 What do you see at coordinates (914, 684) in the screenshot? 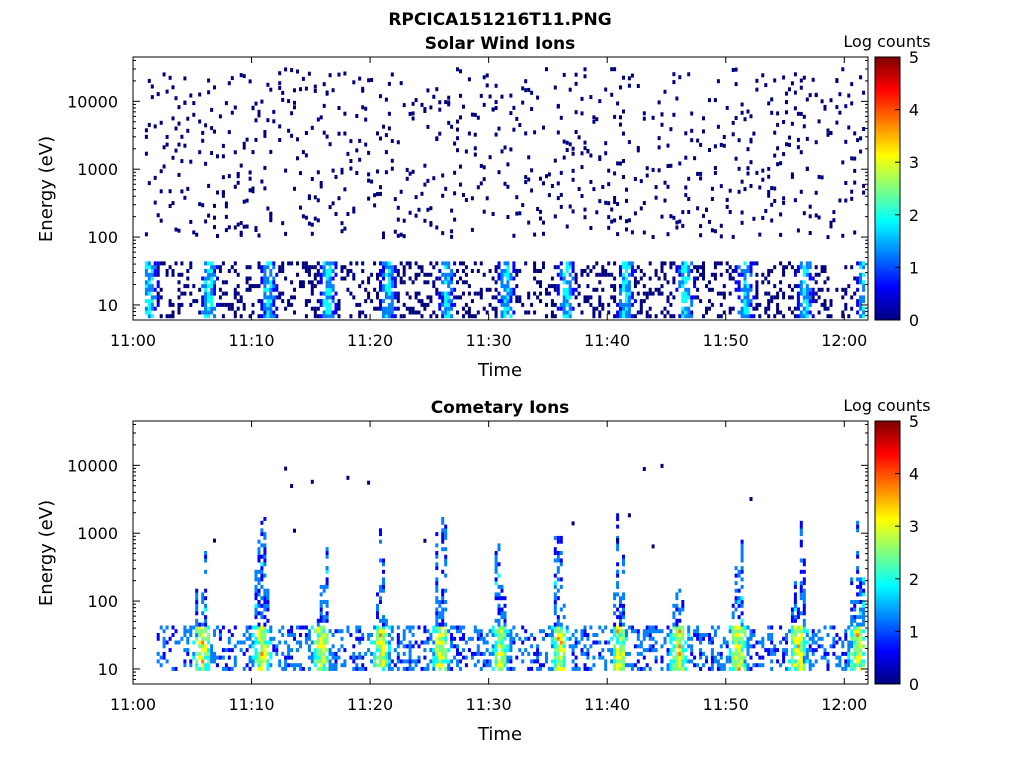
I see `colorbar-tick-label: 0` at bounding box center [914, 684].